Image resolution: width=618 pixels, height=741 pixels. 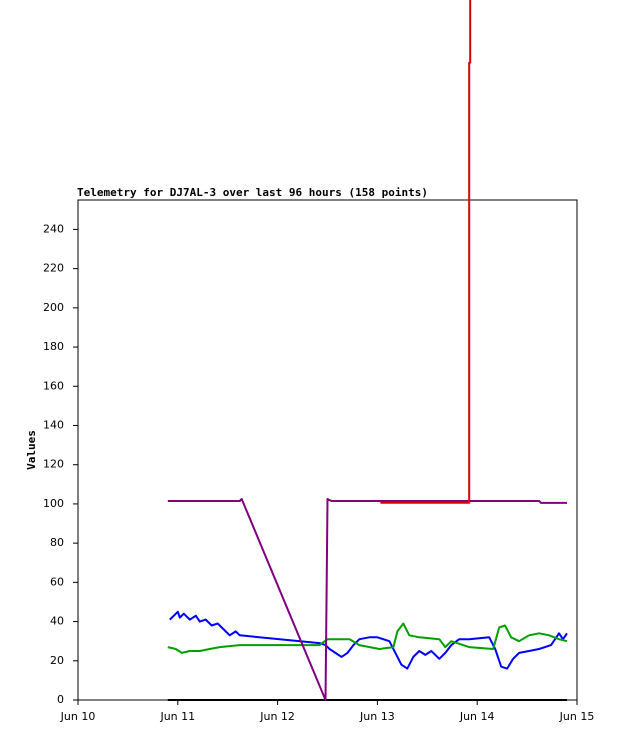 What do you see at coordinates (53, 464) in the screenshot?
I see `y-tick-label: 120` at bounding box center [53, 464].